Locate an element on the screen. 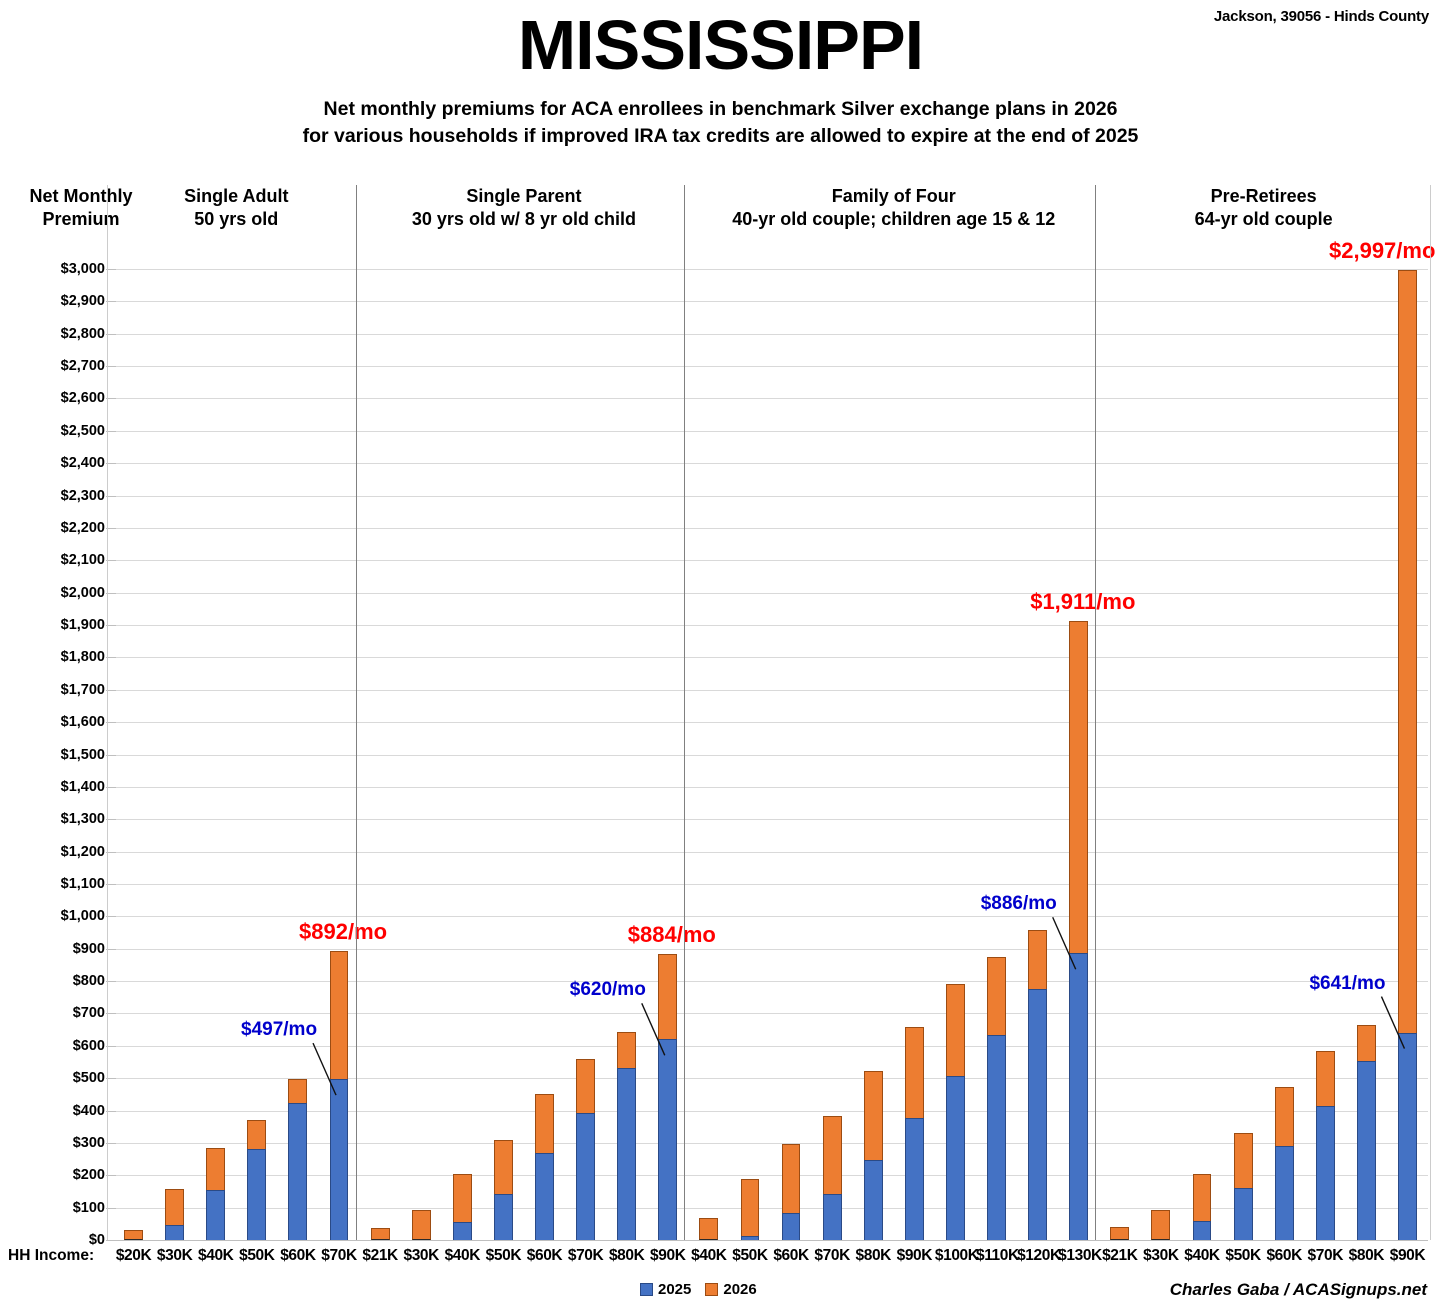 Image resolution: width=1441 pixels, height=1310 pixels. y-axis-tick-label: $2,100 is located at coordinates (82, 560).